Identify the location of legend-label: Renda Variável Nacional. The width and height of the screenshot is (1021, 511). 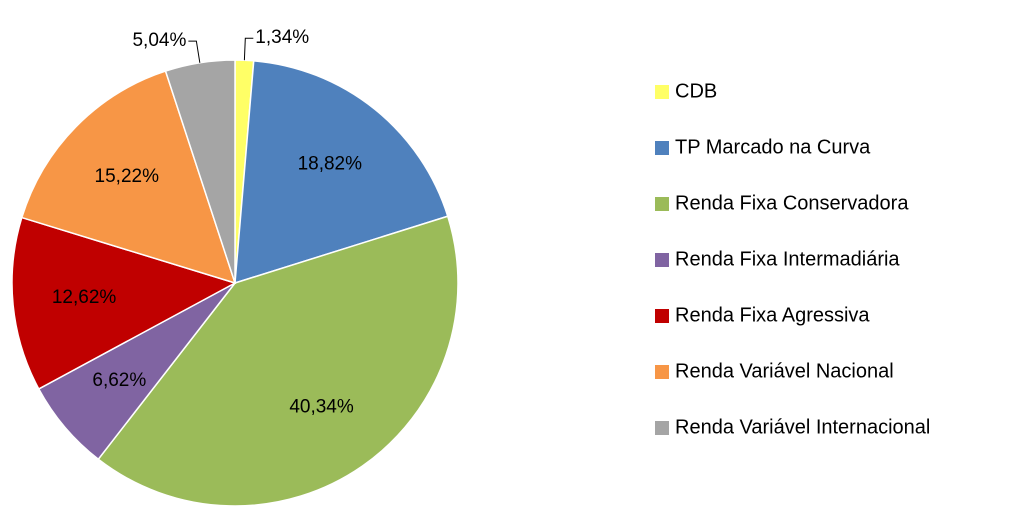
(784, 371).